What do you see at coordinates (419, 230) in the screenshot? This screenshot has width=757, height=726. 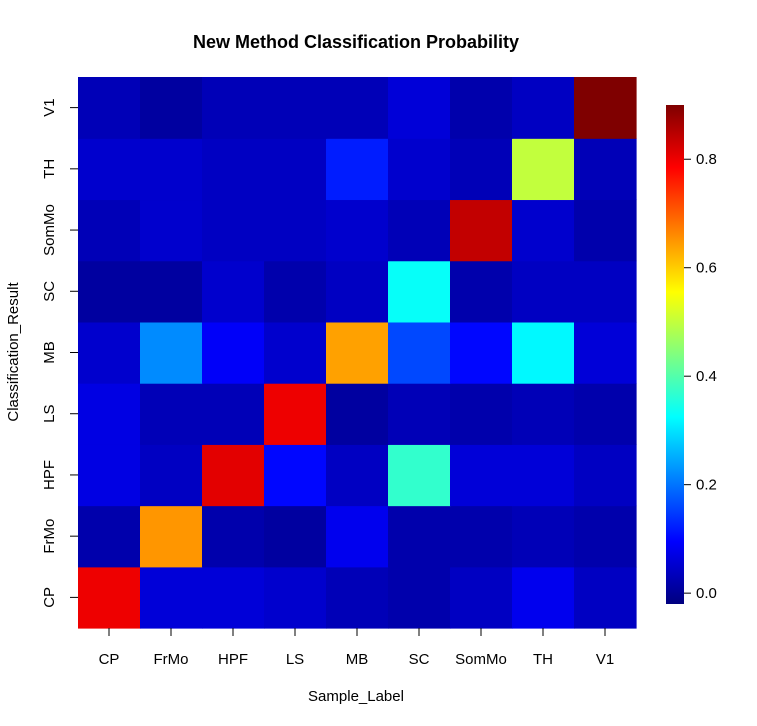 I see `heatmap-cell-SomMo-SC` at bounding box center [419, 230].